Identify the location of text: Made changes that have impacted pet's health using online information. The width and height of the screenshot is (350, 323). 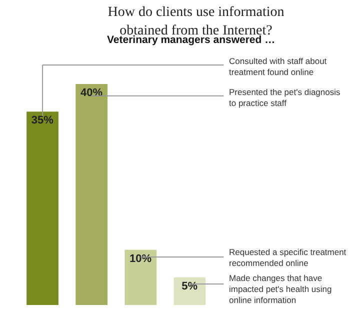
(280, 289).